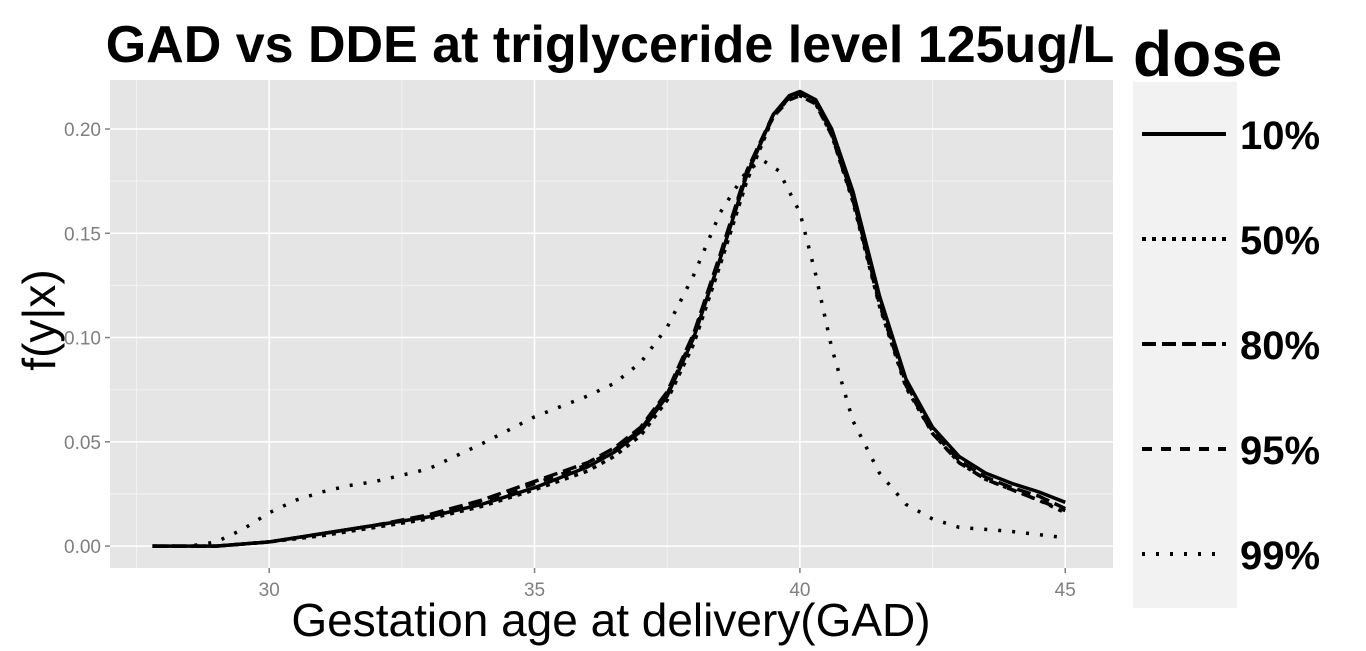  I want to click on legend-label-10pct: 10%, so click(1280, 136).